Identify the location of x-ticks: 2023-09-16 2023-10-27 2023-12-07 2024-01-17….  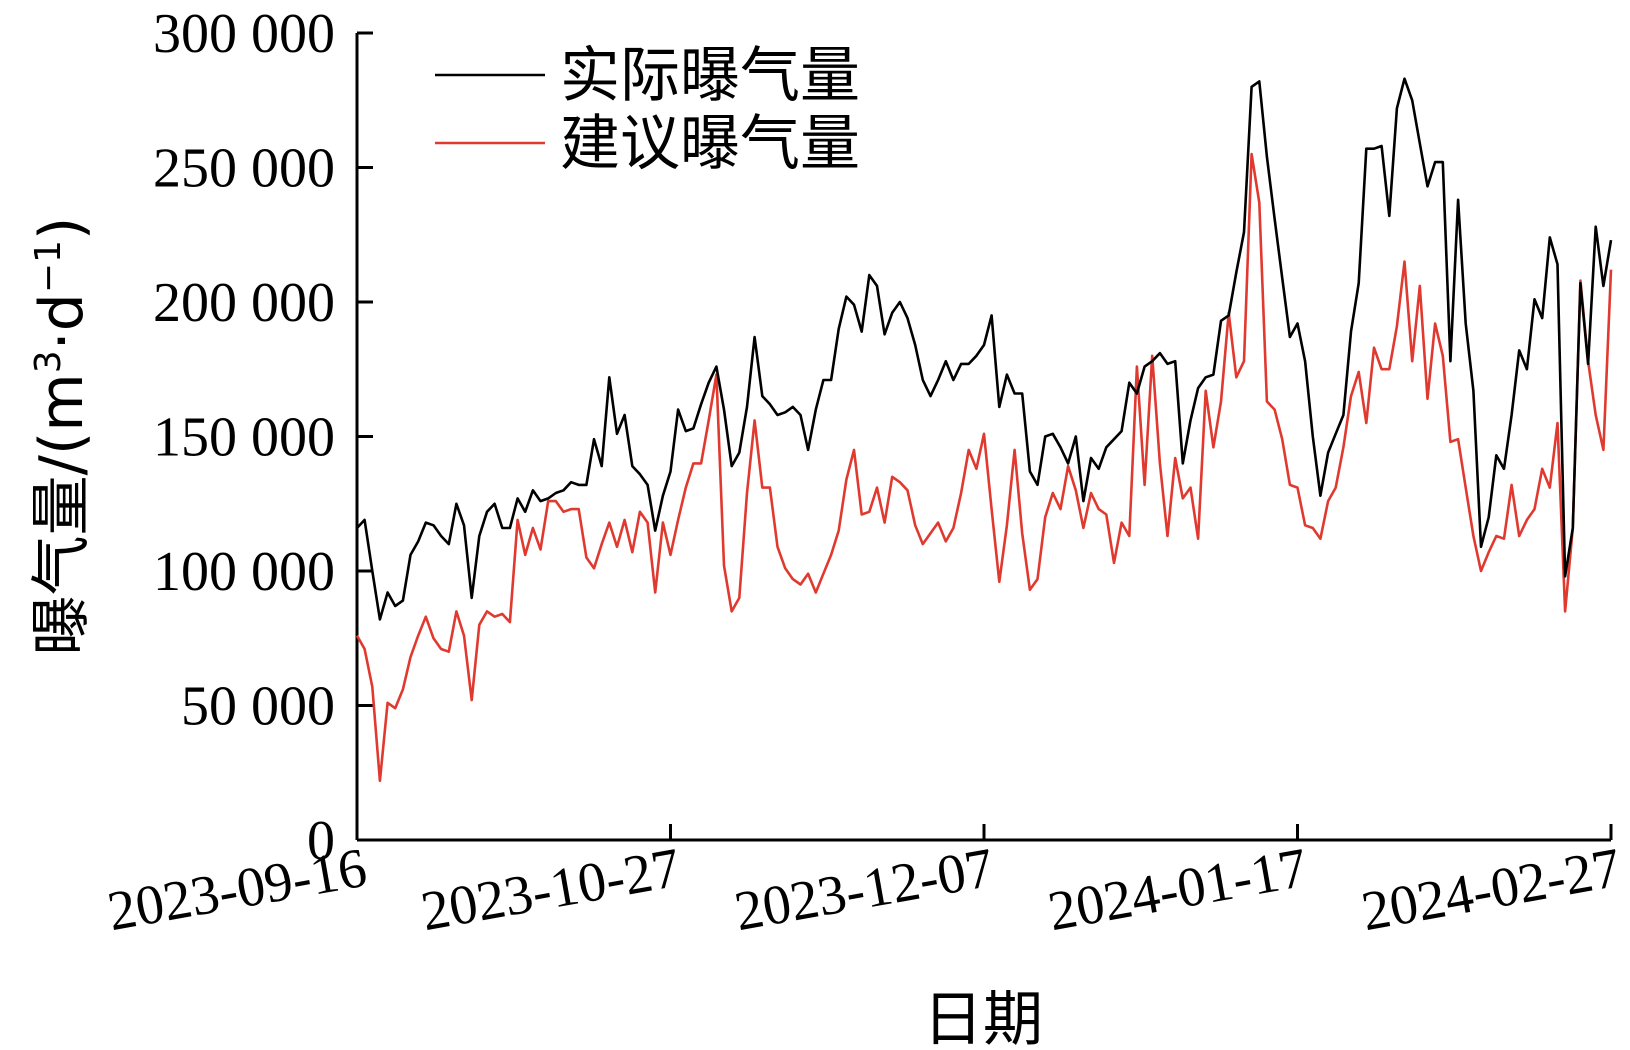
(864, 883).